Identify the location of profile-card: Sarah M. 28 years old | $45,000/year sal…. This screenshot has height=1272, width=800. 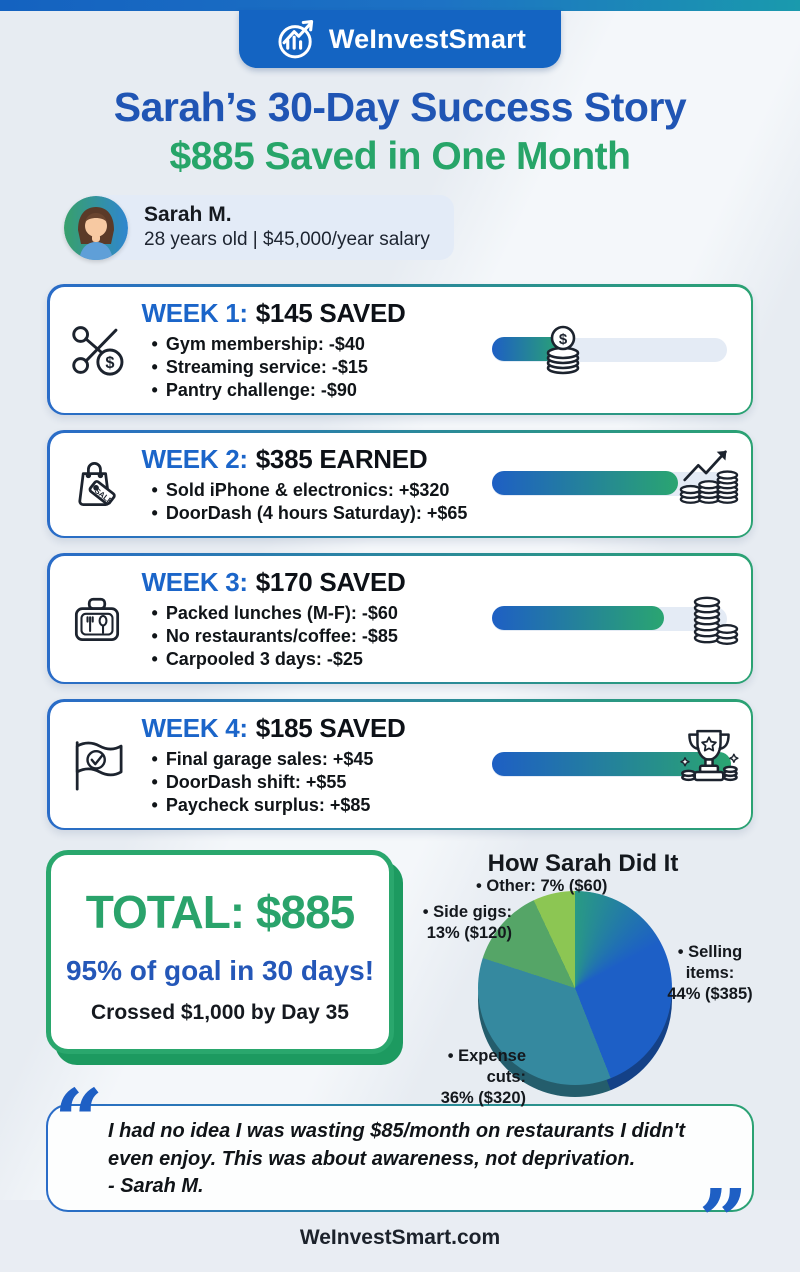
(432, 227).